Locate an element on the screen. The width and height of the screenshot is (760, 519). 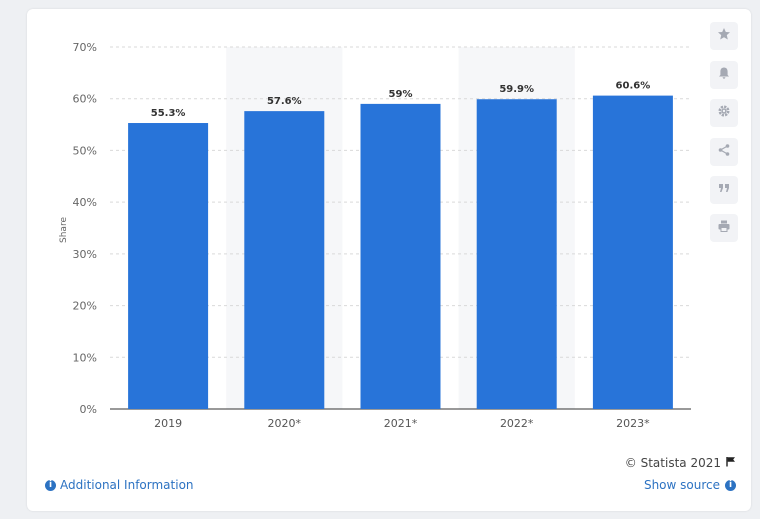
y-tick-label: 40% is located at coordinates (85, 202).